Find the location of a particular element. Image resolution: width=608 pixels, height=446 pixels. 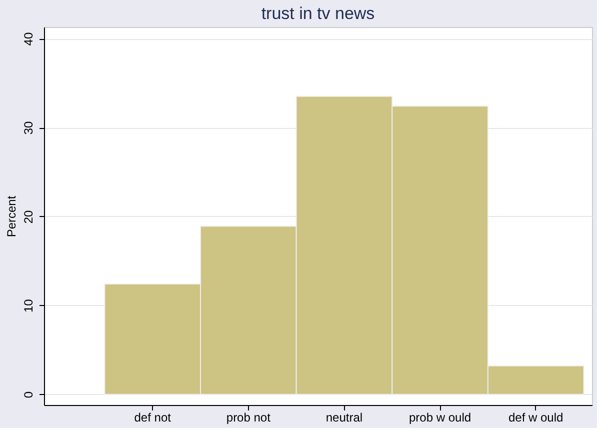

y-tick-label: 10 is located at coordinates (29, 305).